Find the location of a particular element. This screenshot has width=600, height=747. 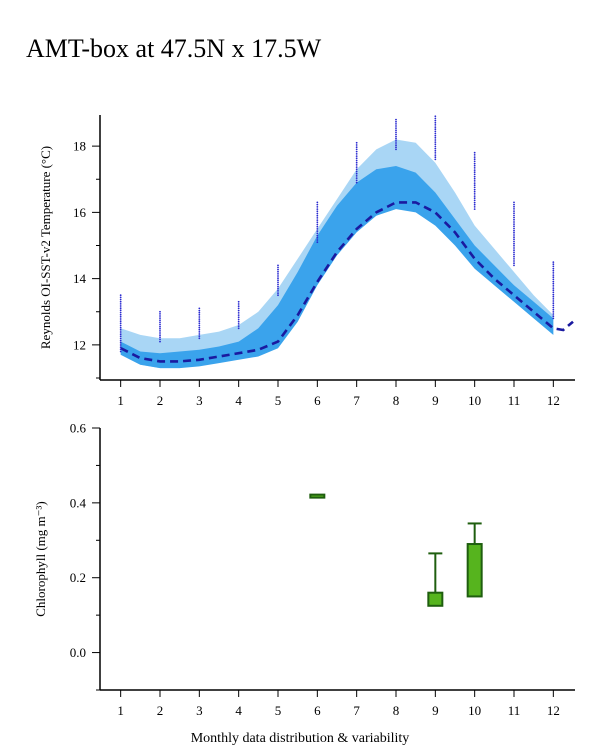

x-tick-label: 6 is located at coordinates (317, 710).